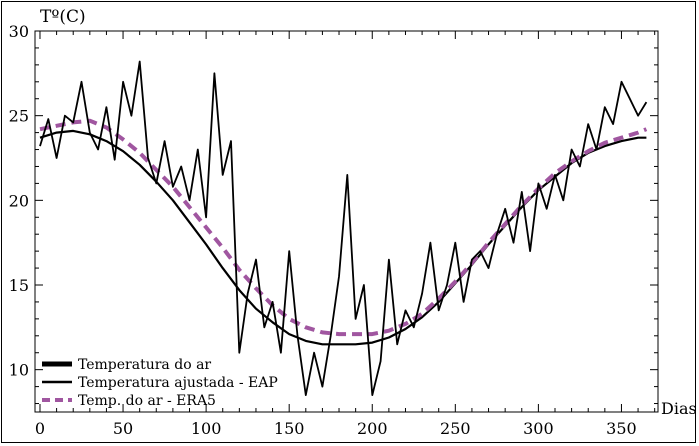 The height and width of the screenshot is (446, 699). I want to click on y-tick-label: 15, so click(19, 285).